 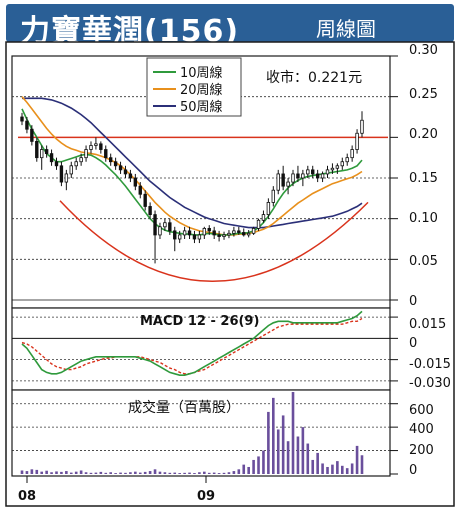 What do you see at coordinates (430, 364) in the screenshot?
I see `macd-y-tick: -0.015` at bounding box center [430, 364].